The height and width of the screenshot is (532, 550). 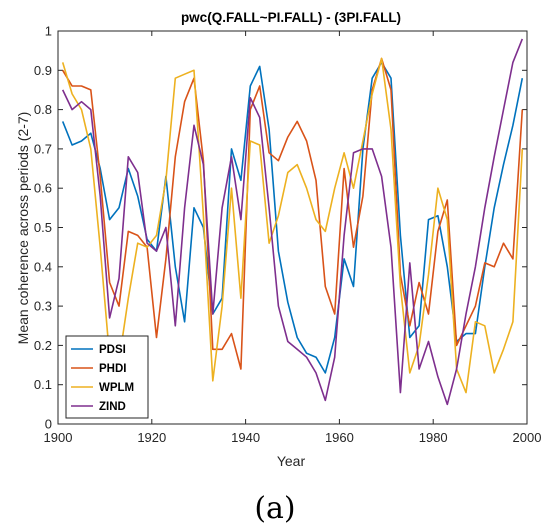 I want to click on y-tick-label: 0, so click(x=48, y=424).